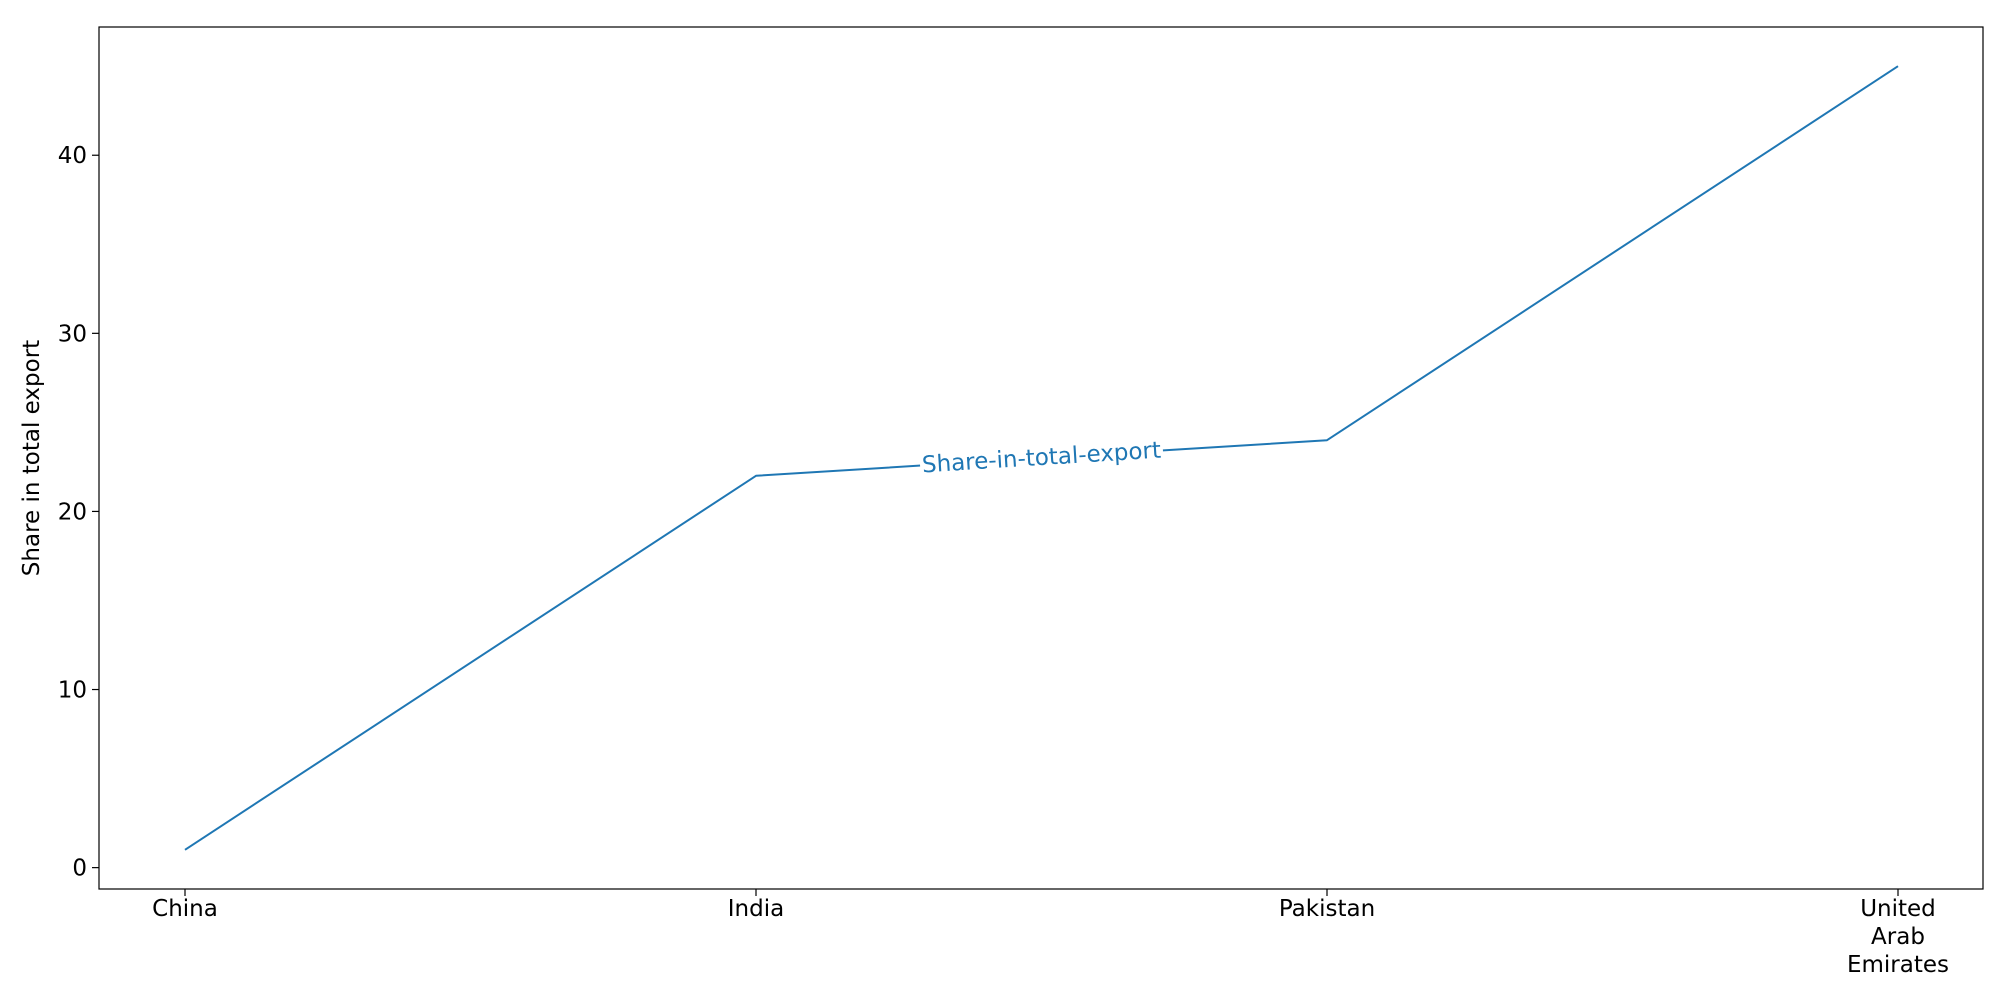  I want to click on y-tick-label: 10, so click(72, 691).